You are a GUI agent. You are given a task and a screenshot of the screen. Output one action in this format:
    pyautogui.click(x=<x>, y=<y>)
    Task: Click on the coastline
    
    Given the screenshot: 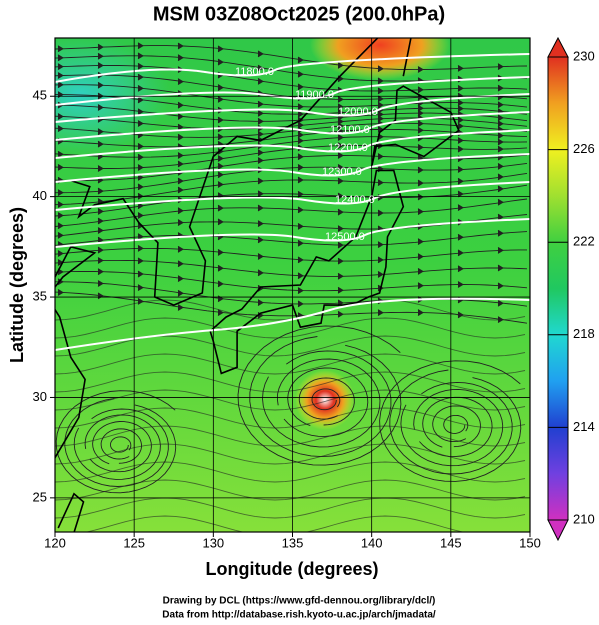 What is the action you would take?
    pyautogui.click(x=76, y=352)
    